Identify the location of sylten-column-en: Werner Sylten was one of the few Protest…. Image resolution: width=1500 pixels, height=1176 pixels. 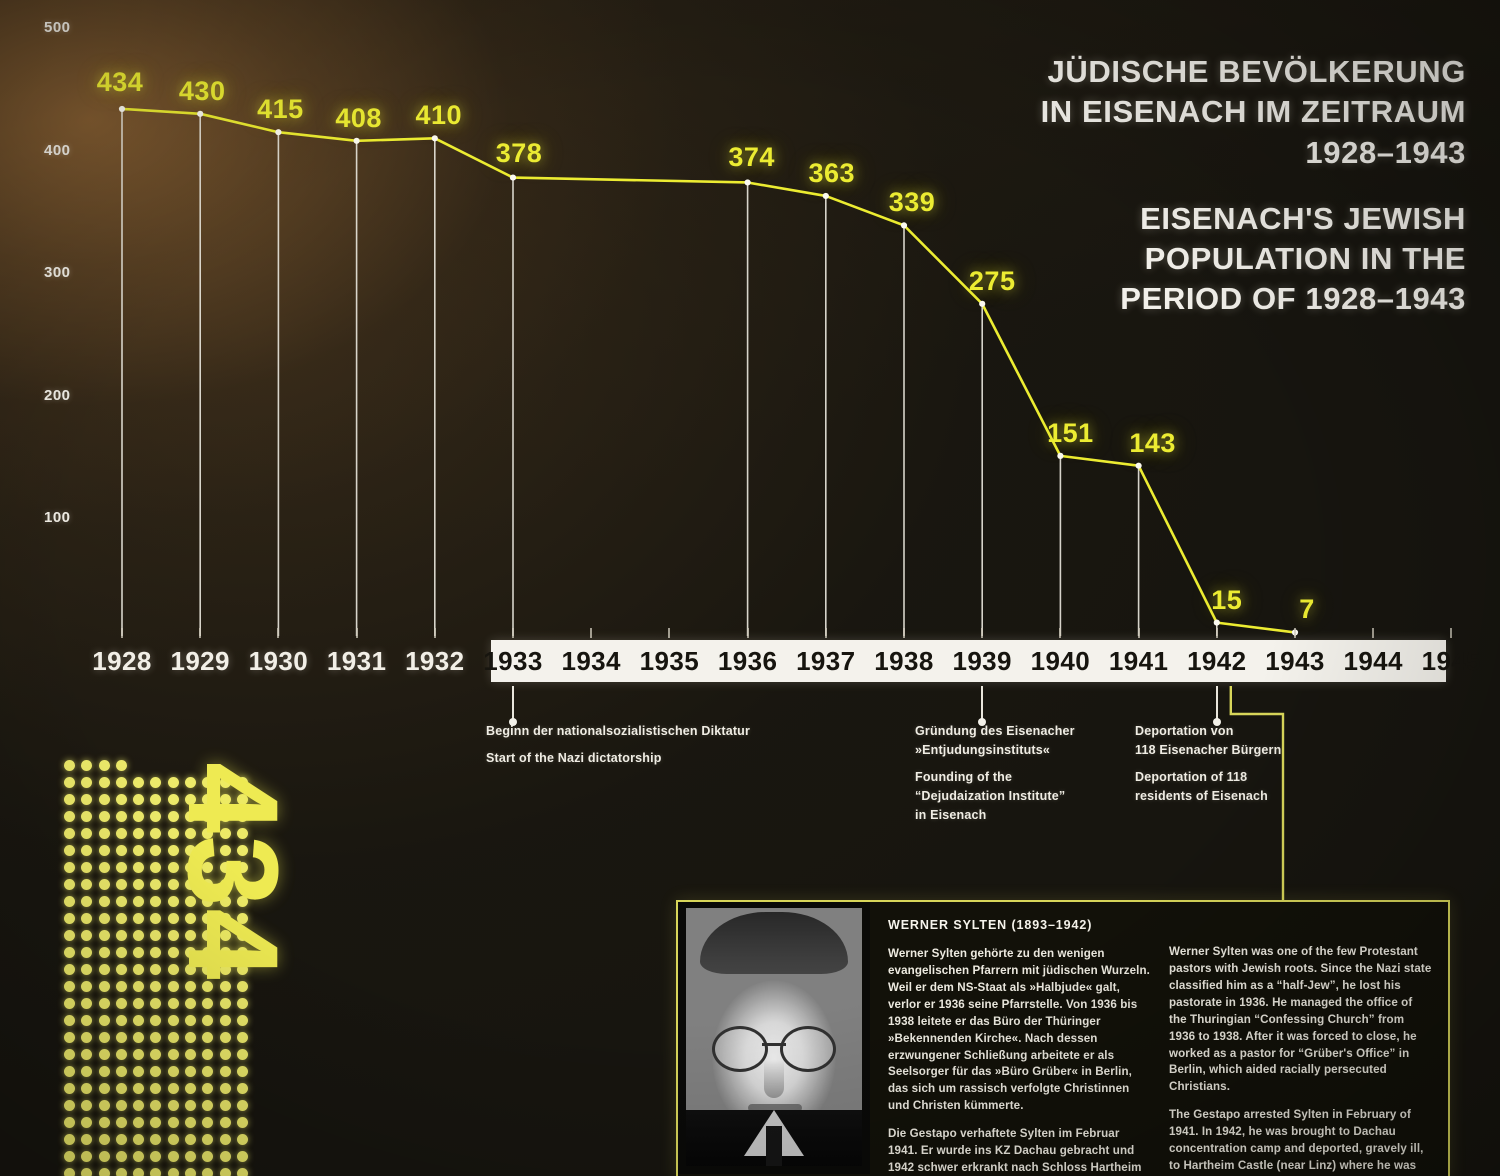
(1300, 1047).